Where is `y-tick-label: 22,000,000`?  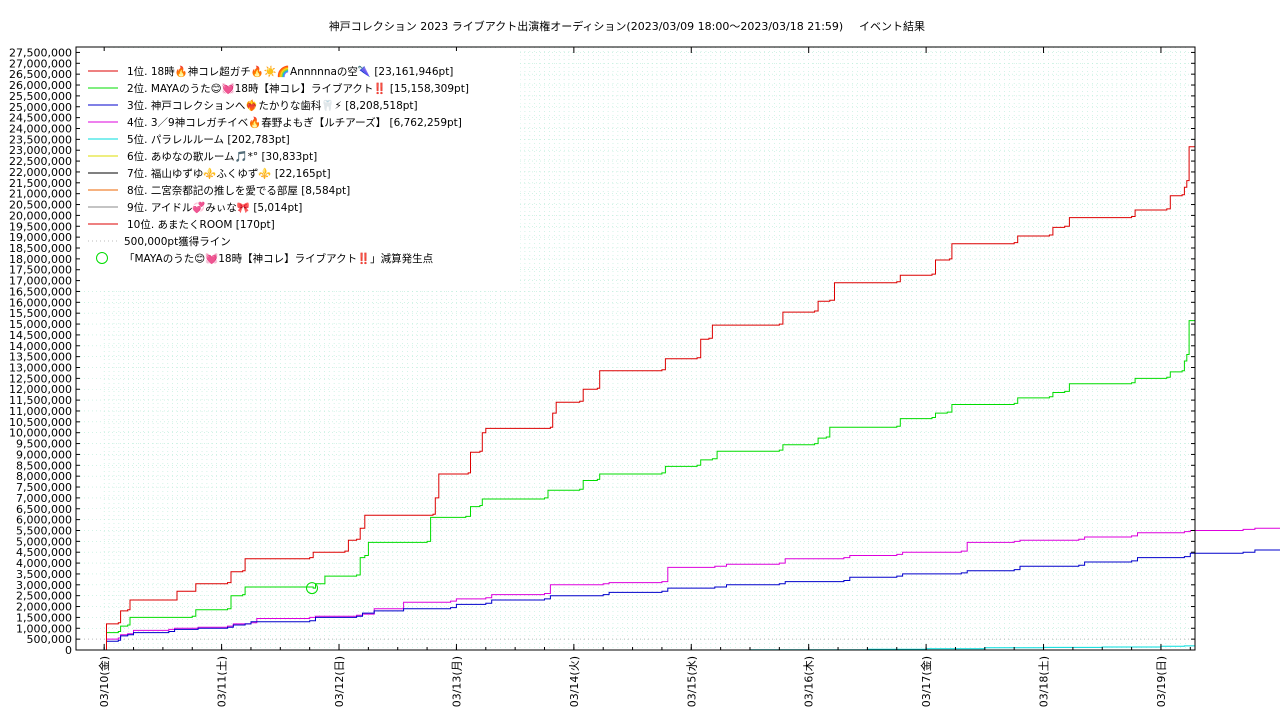 y-tick-label: 22,000,000 is located at coordinates (40, 172).